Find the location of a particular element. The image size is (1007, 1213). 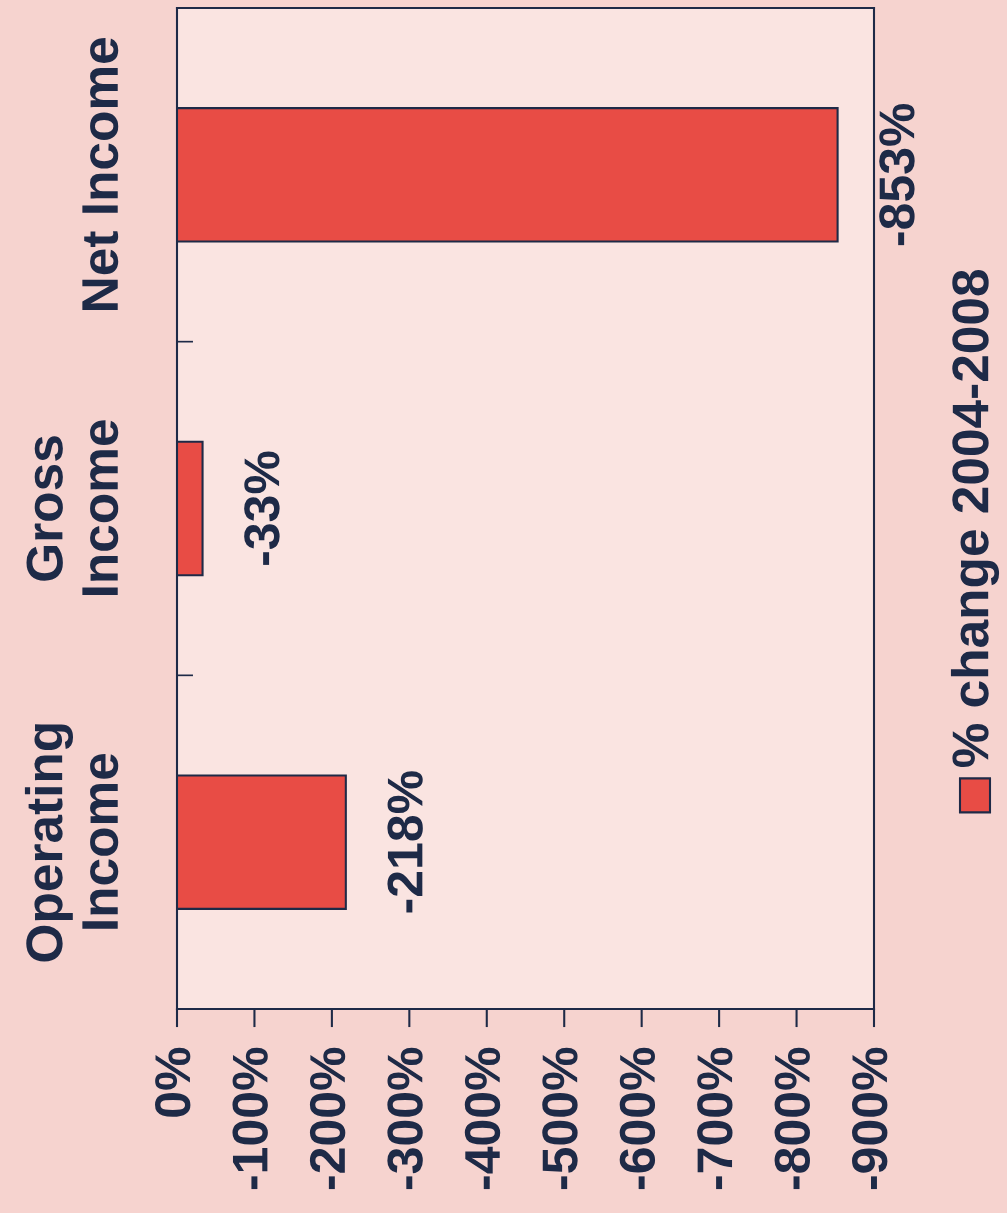

x-tick-label: -900% is located at coordinates (870, 1118).